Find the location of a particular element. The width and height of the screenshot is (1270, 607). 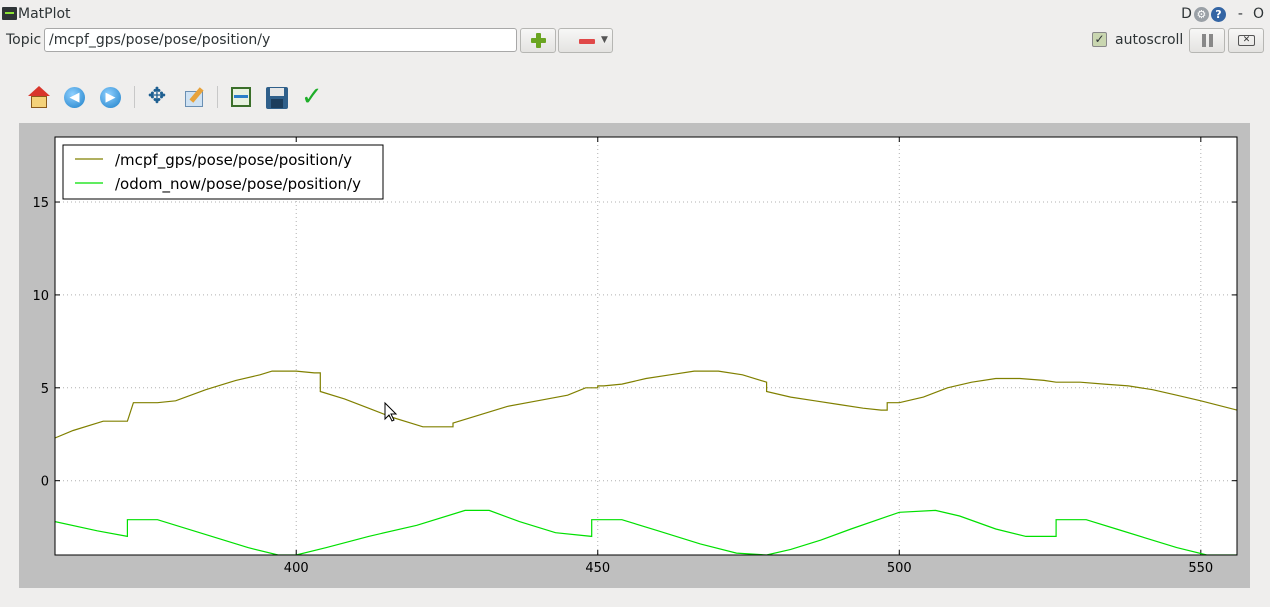

apply-icon: ✓ is located at coordinates (312, 97).